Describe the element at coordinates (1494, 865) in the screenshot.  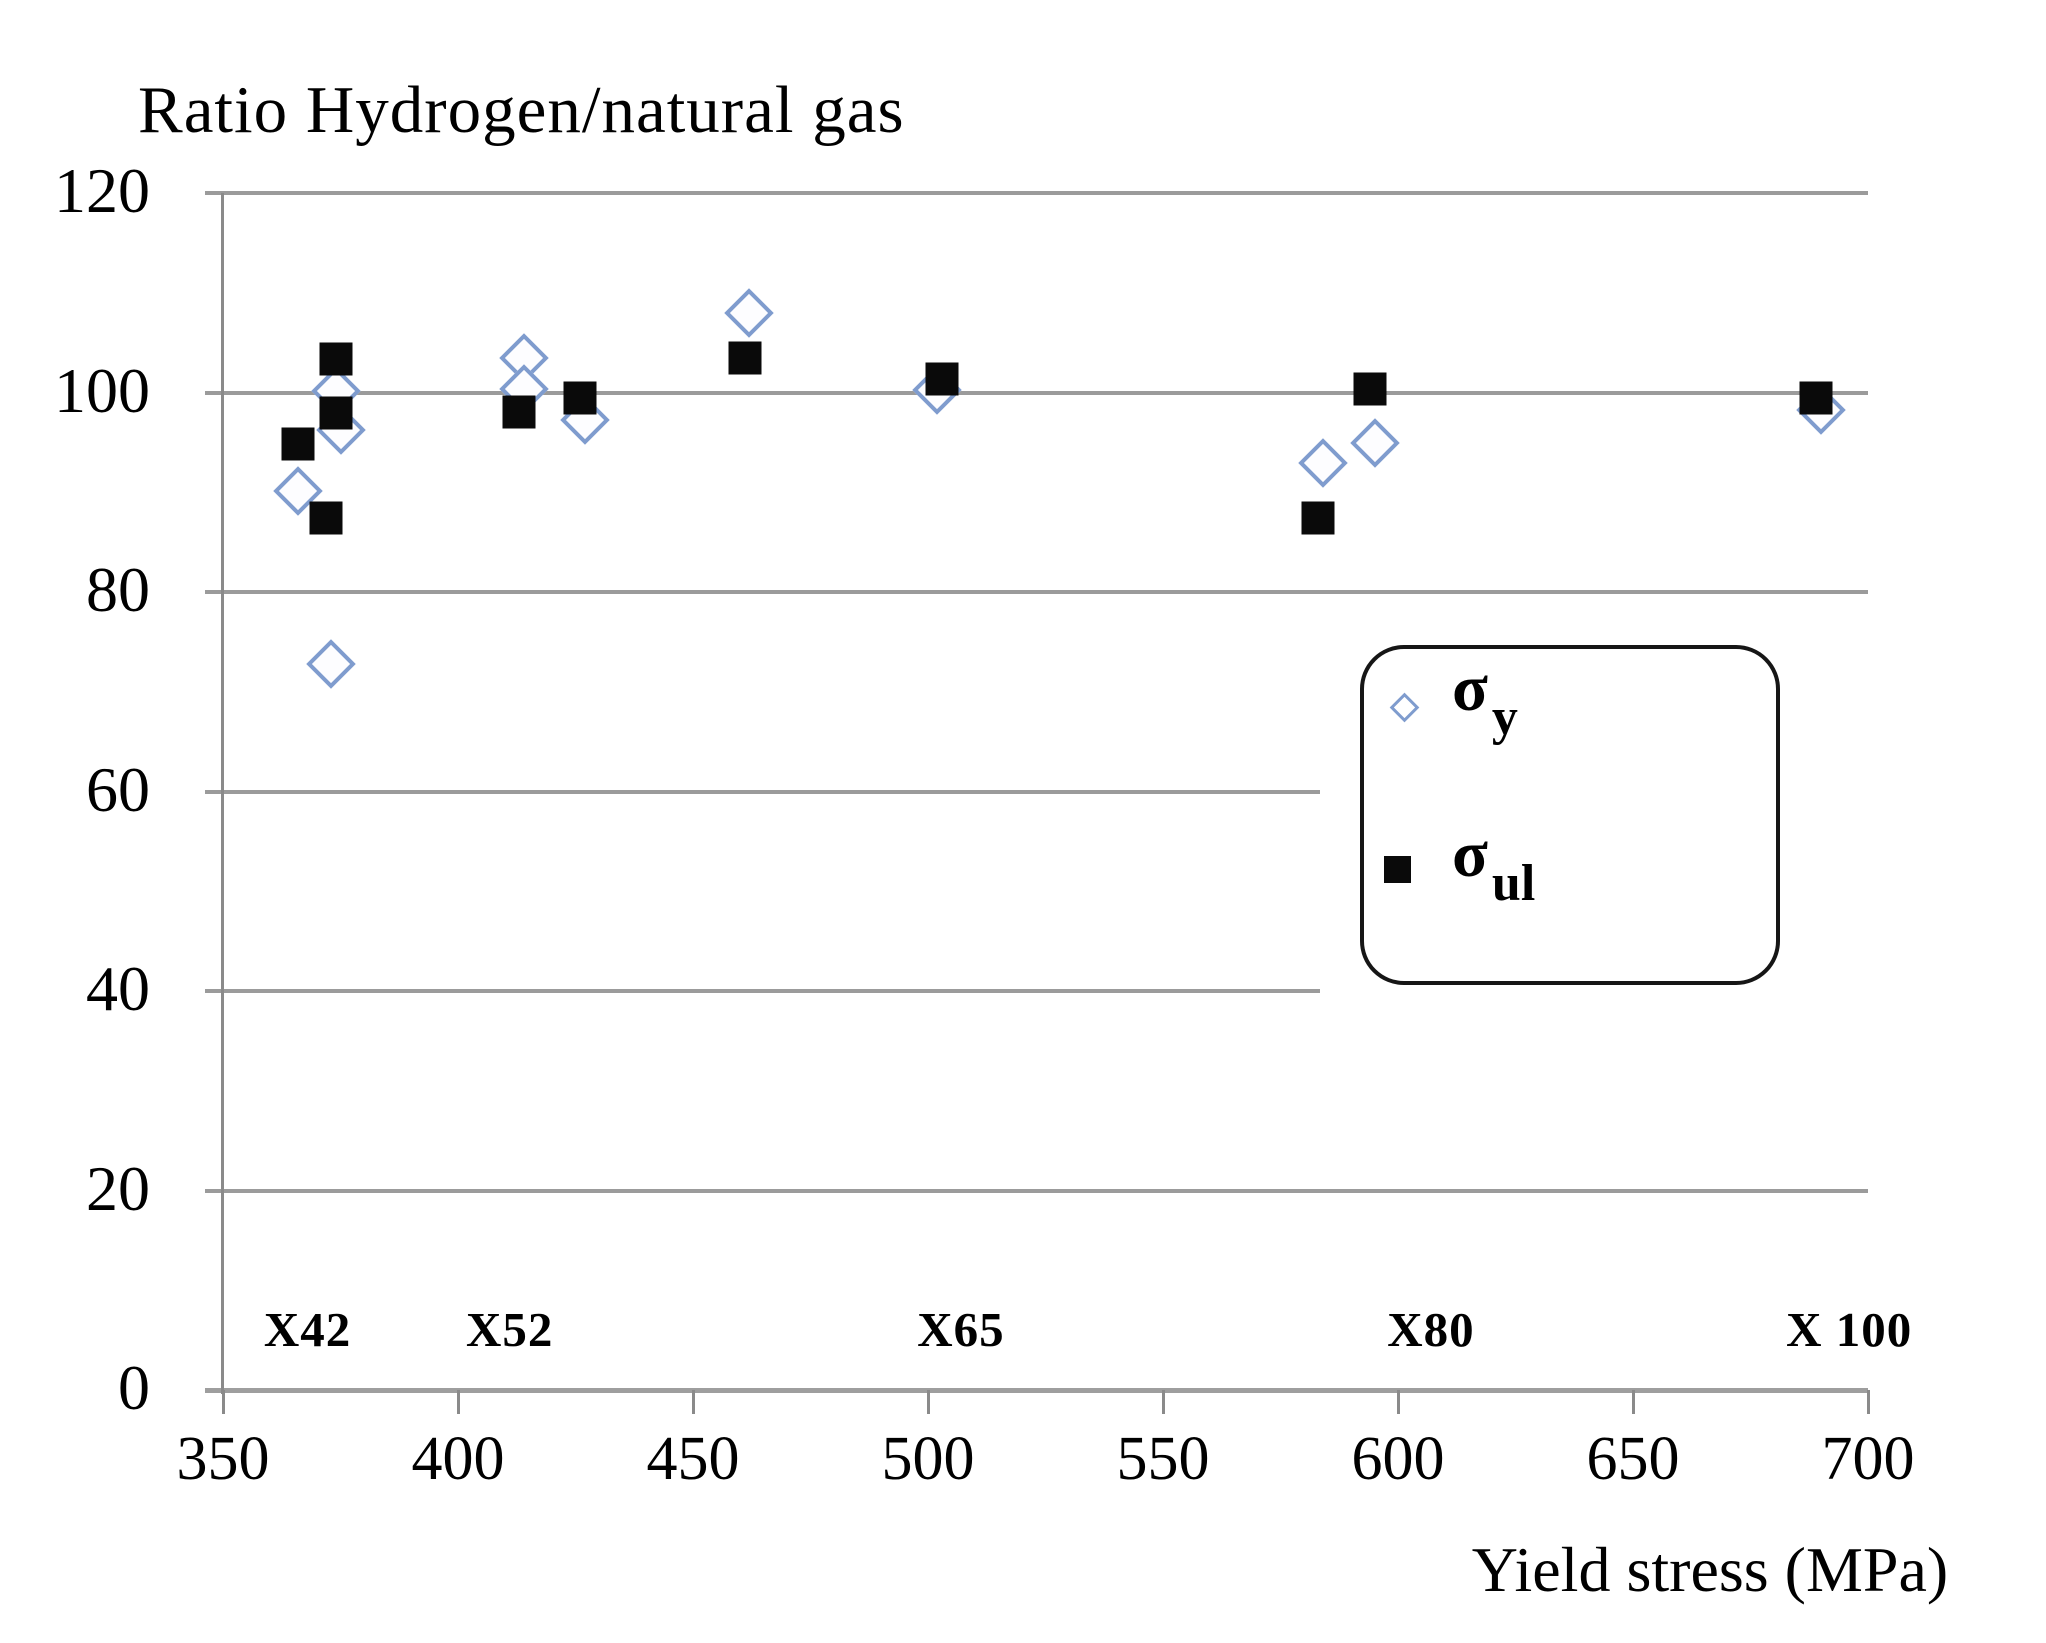
I see `legend-label-sigma-ul: σul` at that location.